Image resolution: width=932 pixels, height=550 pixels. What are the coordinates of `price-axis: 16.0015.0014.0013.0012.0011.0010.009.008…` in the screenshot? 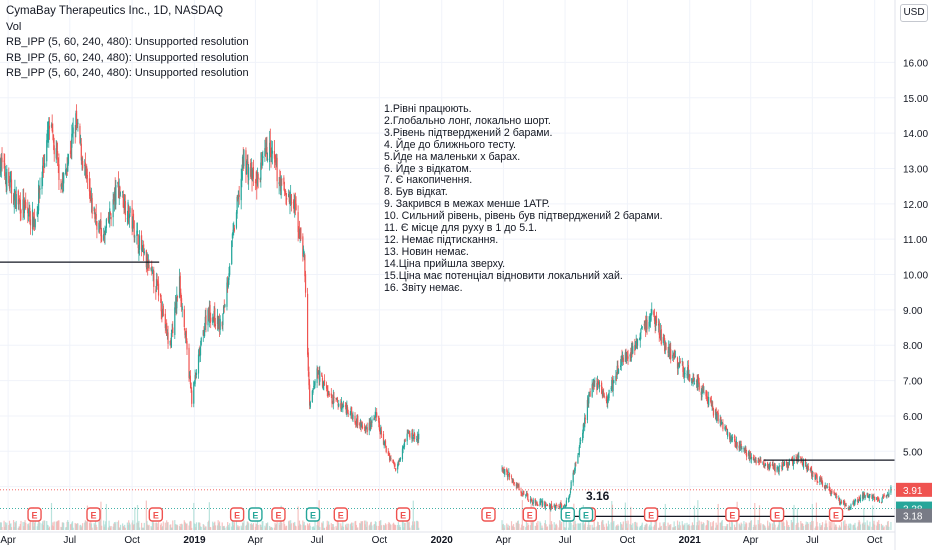 It's located at (913, 275).